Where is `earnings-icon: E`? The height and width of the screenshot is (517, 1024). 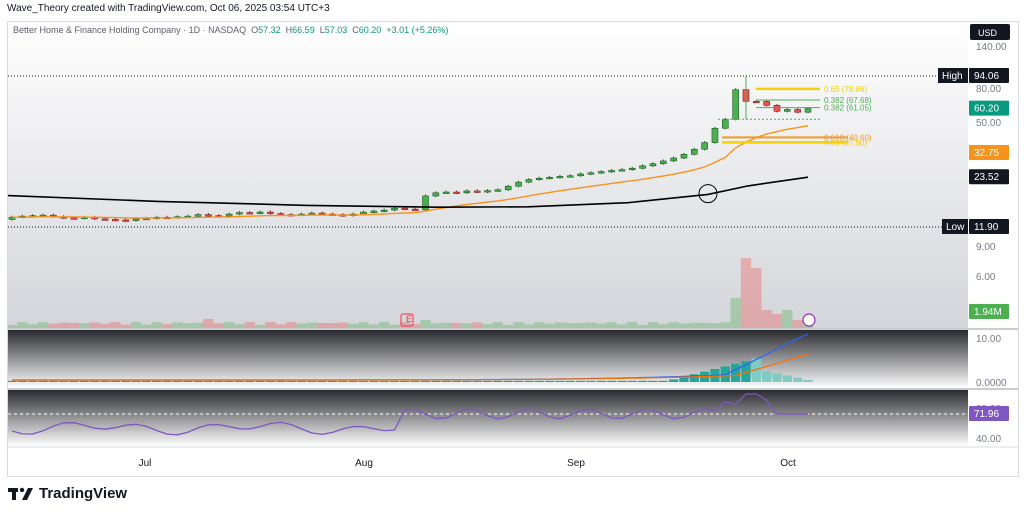
earnings-icon: E is located at coordinates (409, 319).